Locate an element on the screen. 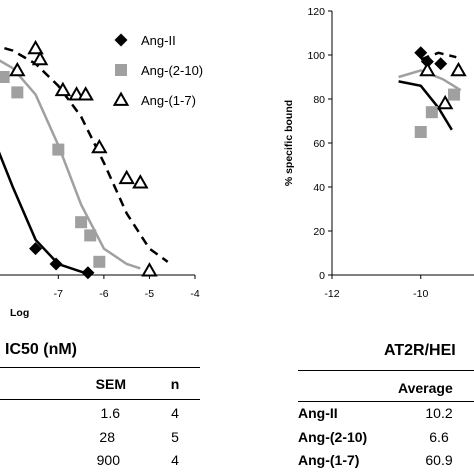  right-table-row2-average: 6.6 is located at coordinates (439, 437).